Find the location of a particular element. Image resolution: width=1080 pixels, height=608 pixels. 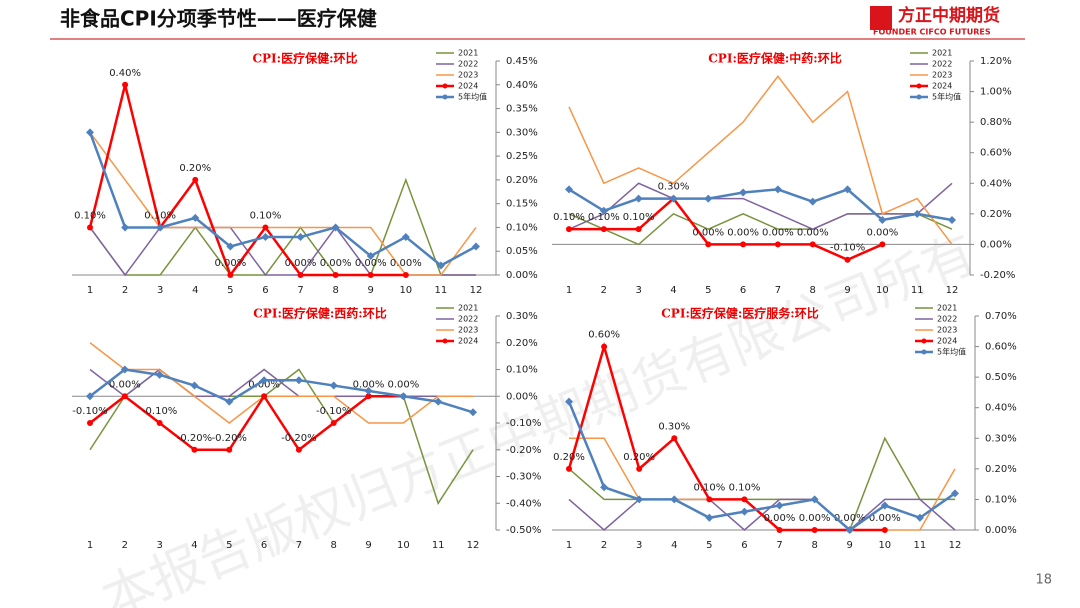

chart-title: CPI:医疗保健:医疗服务:环比 is located at coordinates (739, 313).